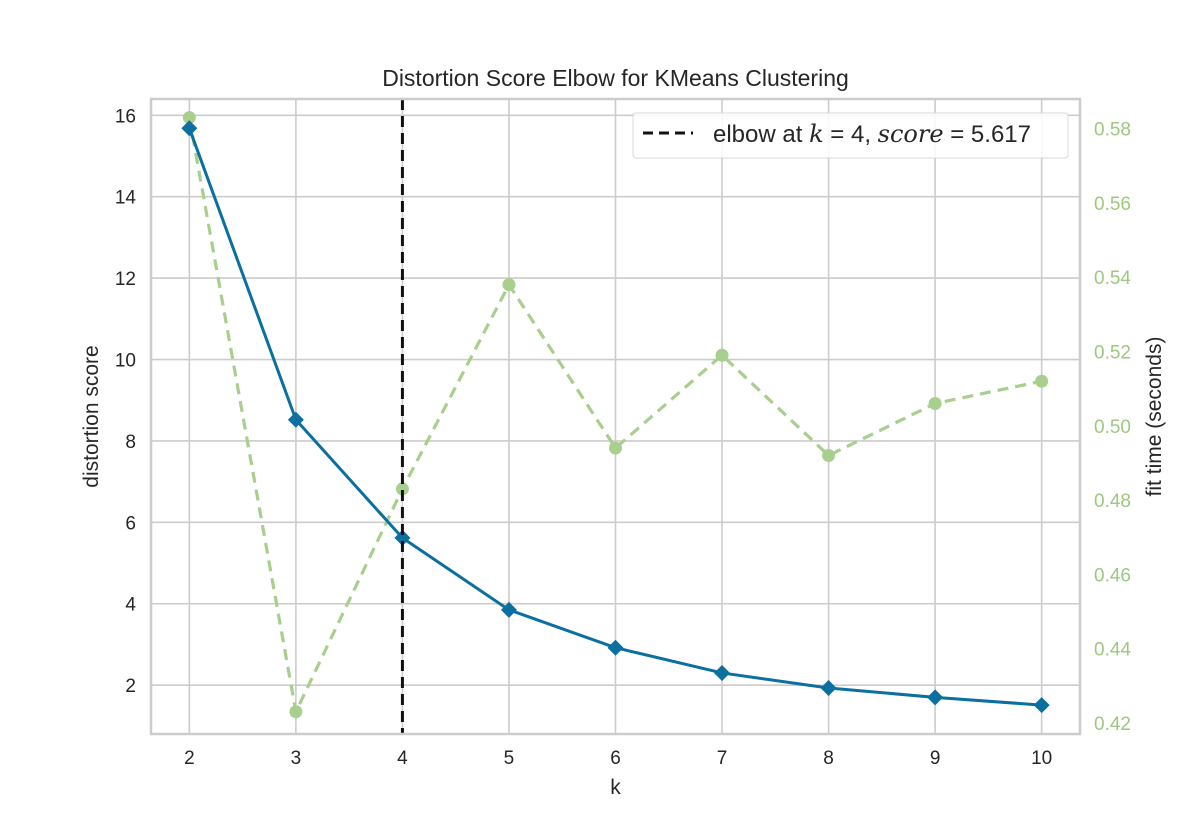 This screenshot has width=1200, height=825. I want to click on y2-tick-label: 0.46, so click(1112, 575).